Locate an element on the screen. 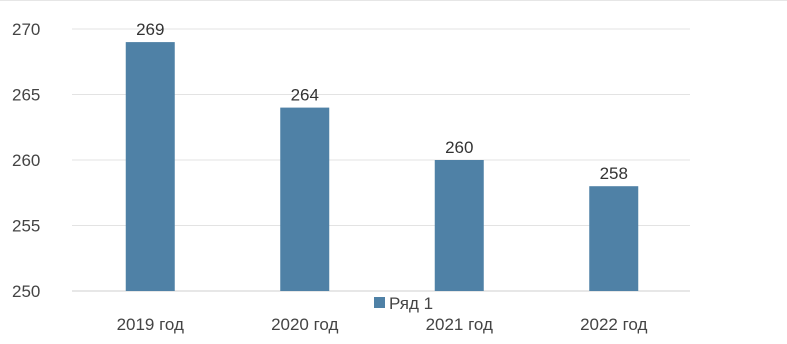 Image resolution: width=787 pixels, height=344 pixels. y-tick-label: 260 is located at coordinates (26, 160).